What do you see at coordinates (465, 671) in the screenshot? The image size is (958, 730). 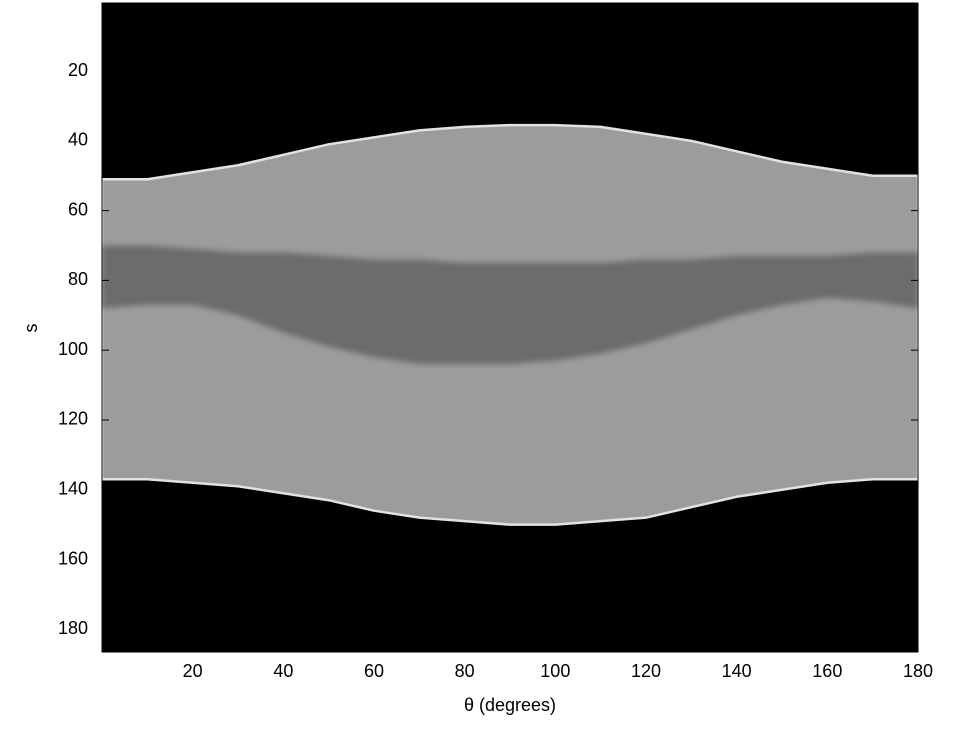 I see `x-tick-label: 80` at bounding box center [465, 671].